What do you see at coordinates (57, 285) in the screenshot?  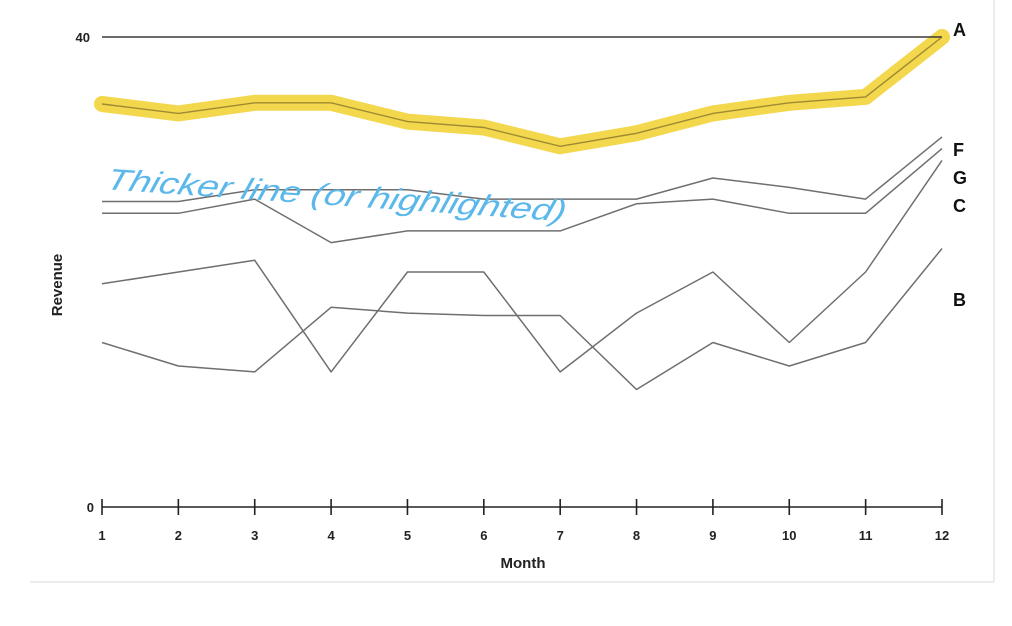 I see `y-axis-title: Revenue` at bounding box center [57, 285].